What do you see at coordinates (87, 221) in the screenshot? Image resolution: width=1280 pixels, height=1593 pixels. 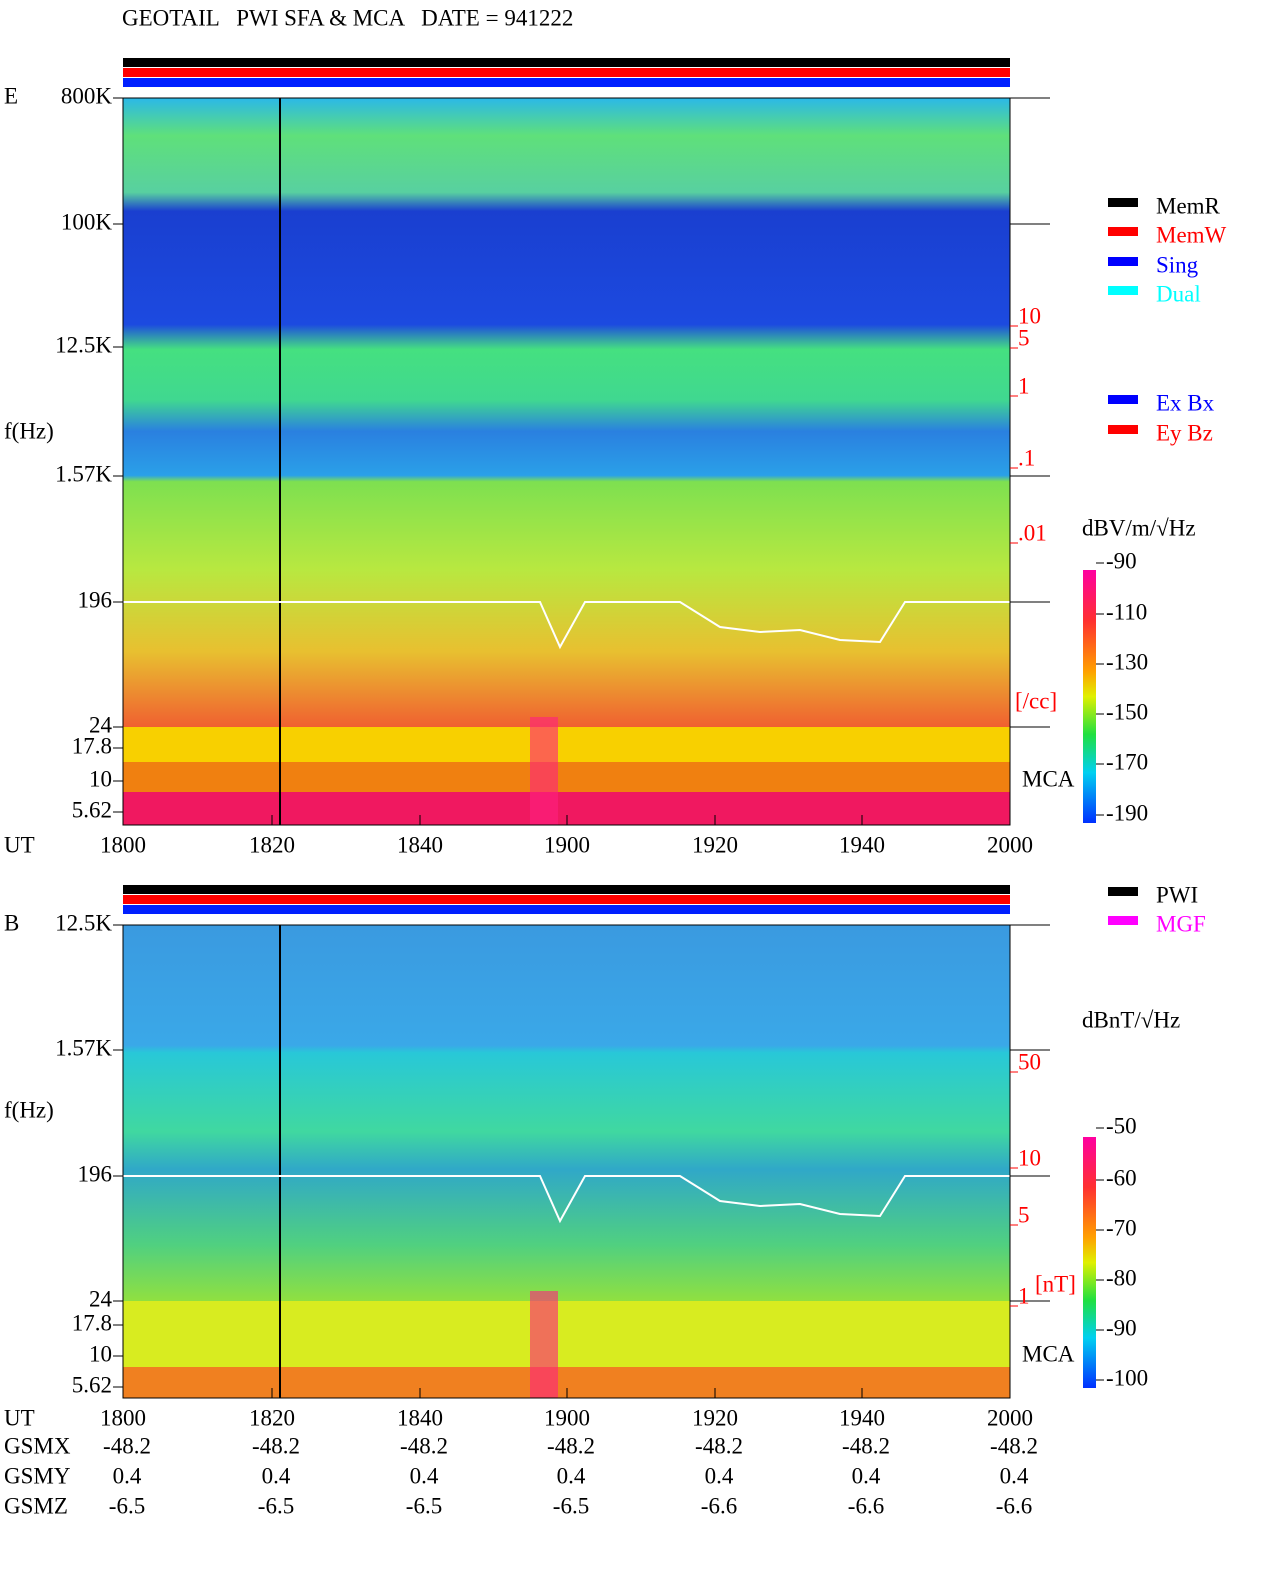 I see `freq-tick-label: 100K` at bounding box center [87, 221].